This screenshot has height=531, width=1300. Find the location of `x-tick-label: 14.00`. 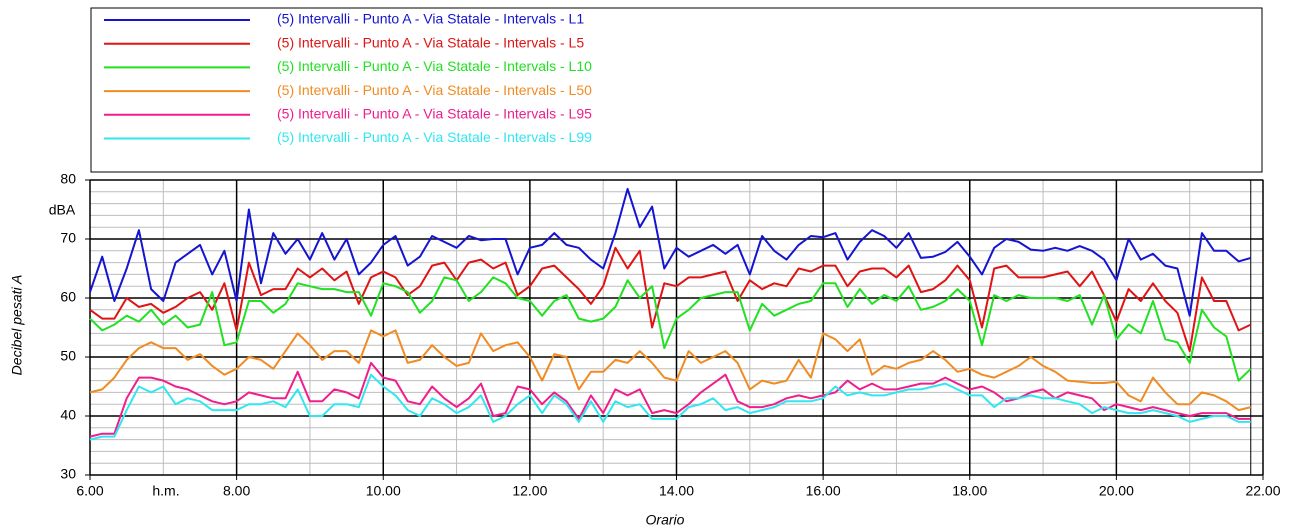

x-tick-label: 14.00 is located at coordinates (676, 491).